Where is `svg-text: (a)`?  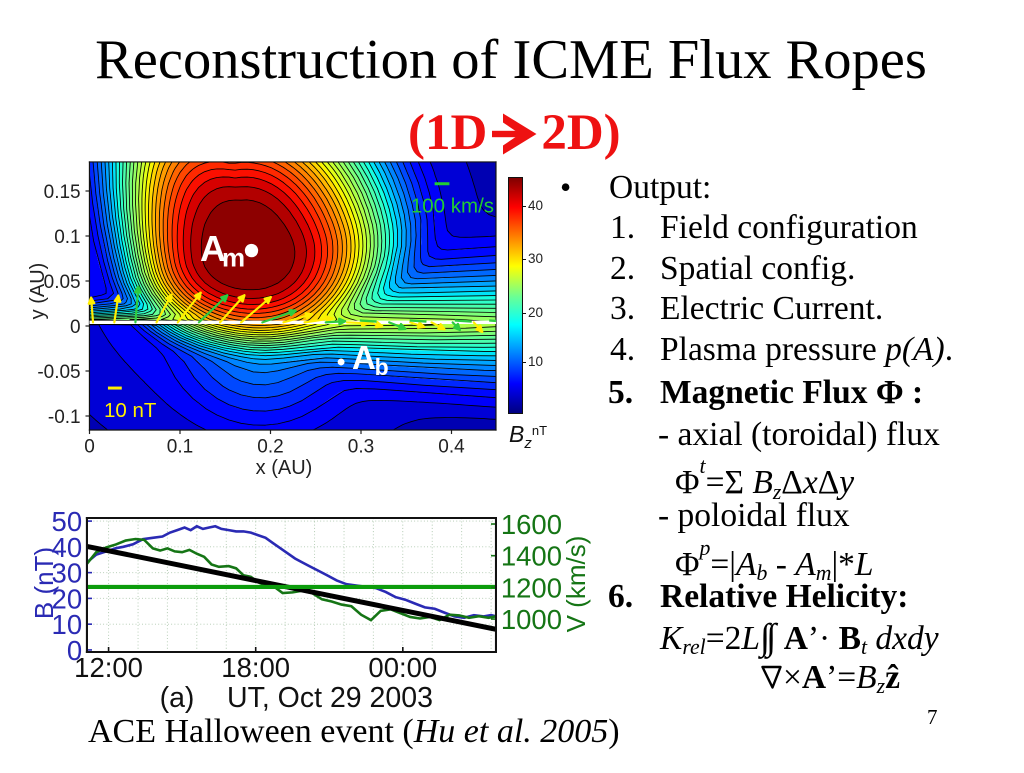
svg-text: (a) is located at coordinates (177, 698).